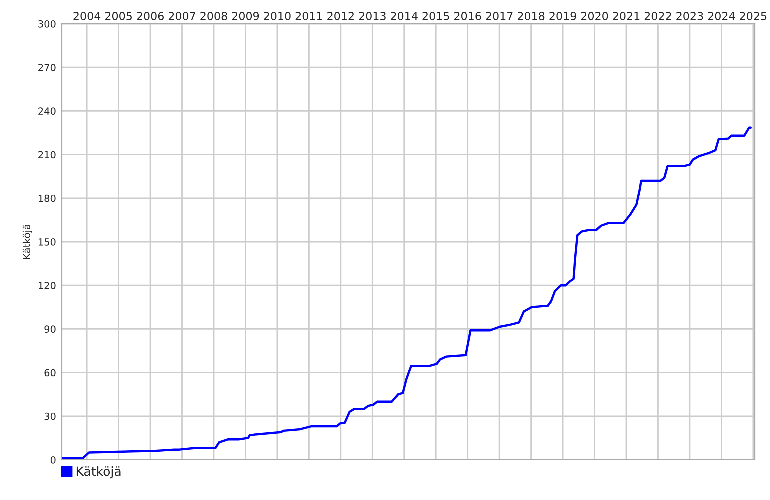  Describe the element at coordinates (98, 472) in the screenshot. I see `legend-label: Kätköjä` at that location.